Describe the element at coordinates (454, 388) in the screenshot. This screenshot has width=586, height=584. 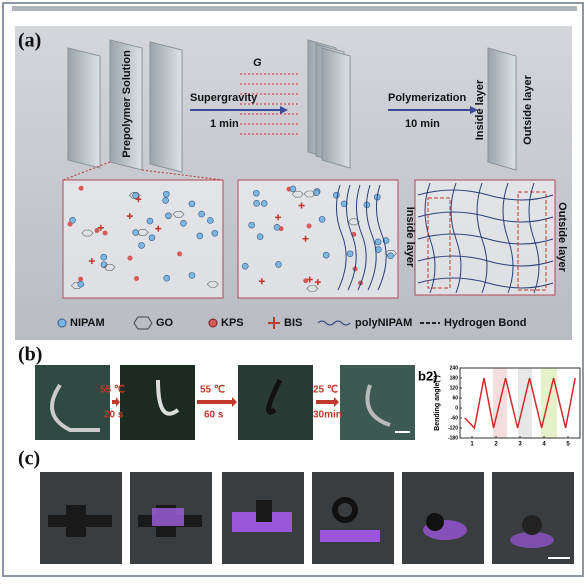
I see `y-tick-label: 120` at that location.